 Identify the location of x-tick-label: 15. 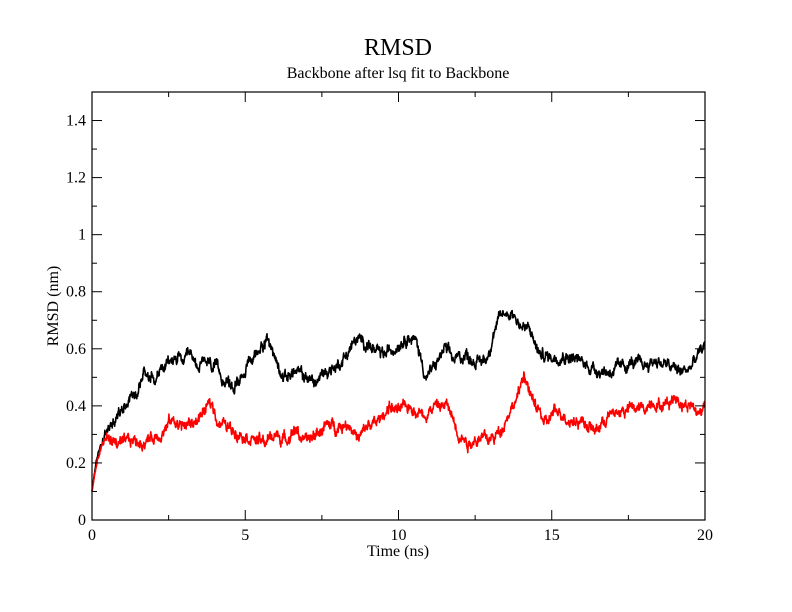
(552, 535).